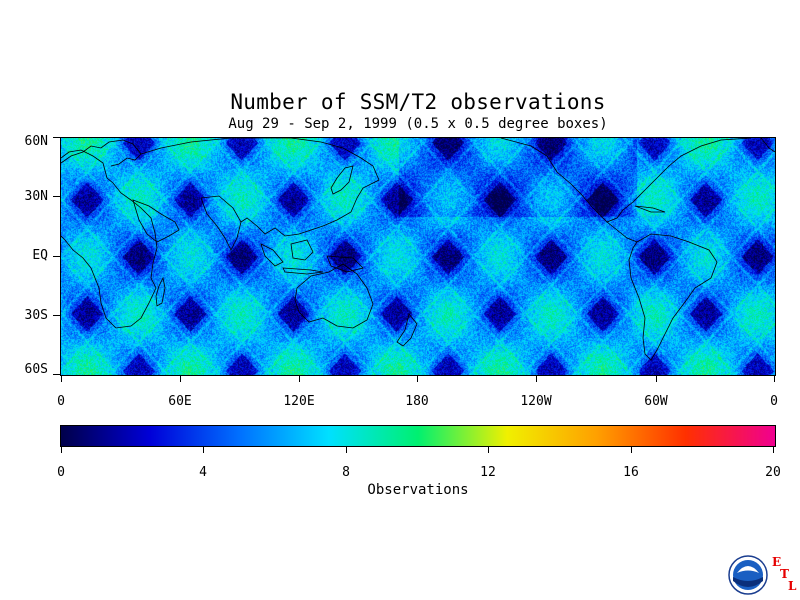 This screenshot has height=600, width=800. What do you see at coordinates (656, 401) in the screenshot?
I see `lon-label-60w: 60W` at bounding box center [656, 401].